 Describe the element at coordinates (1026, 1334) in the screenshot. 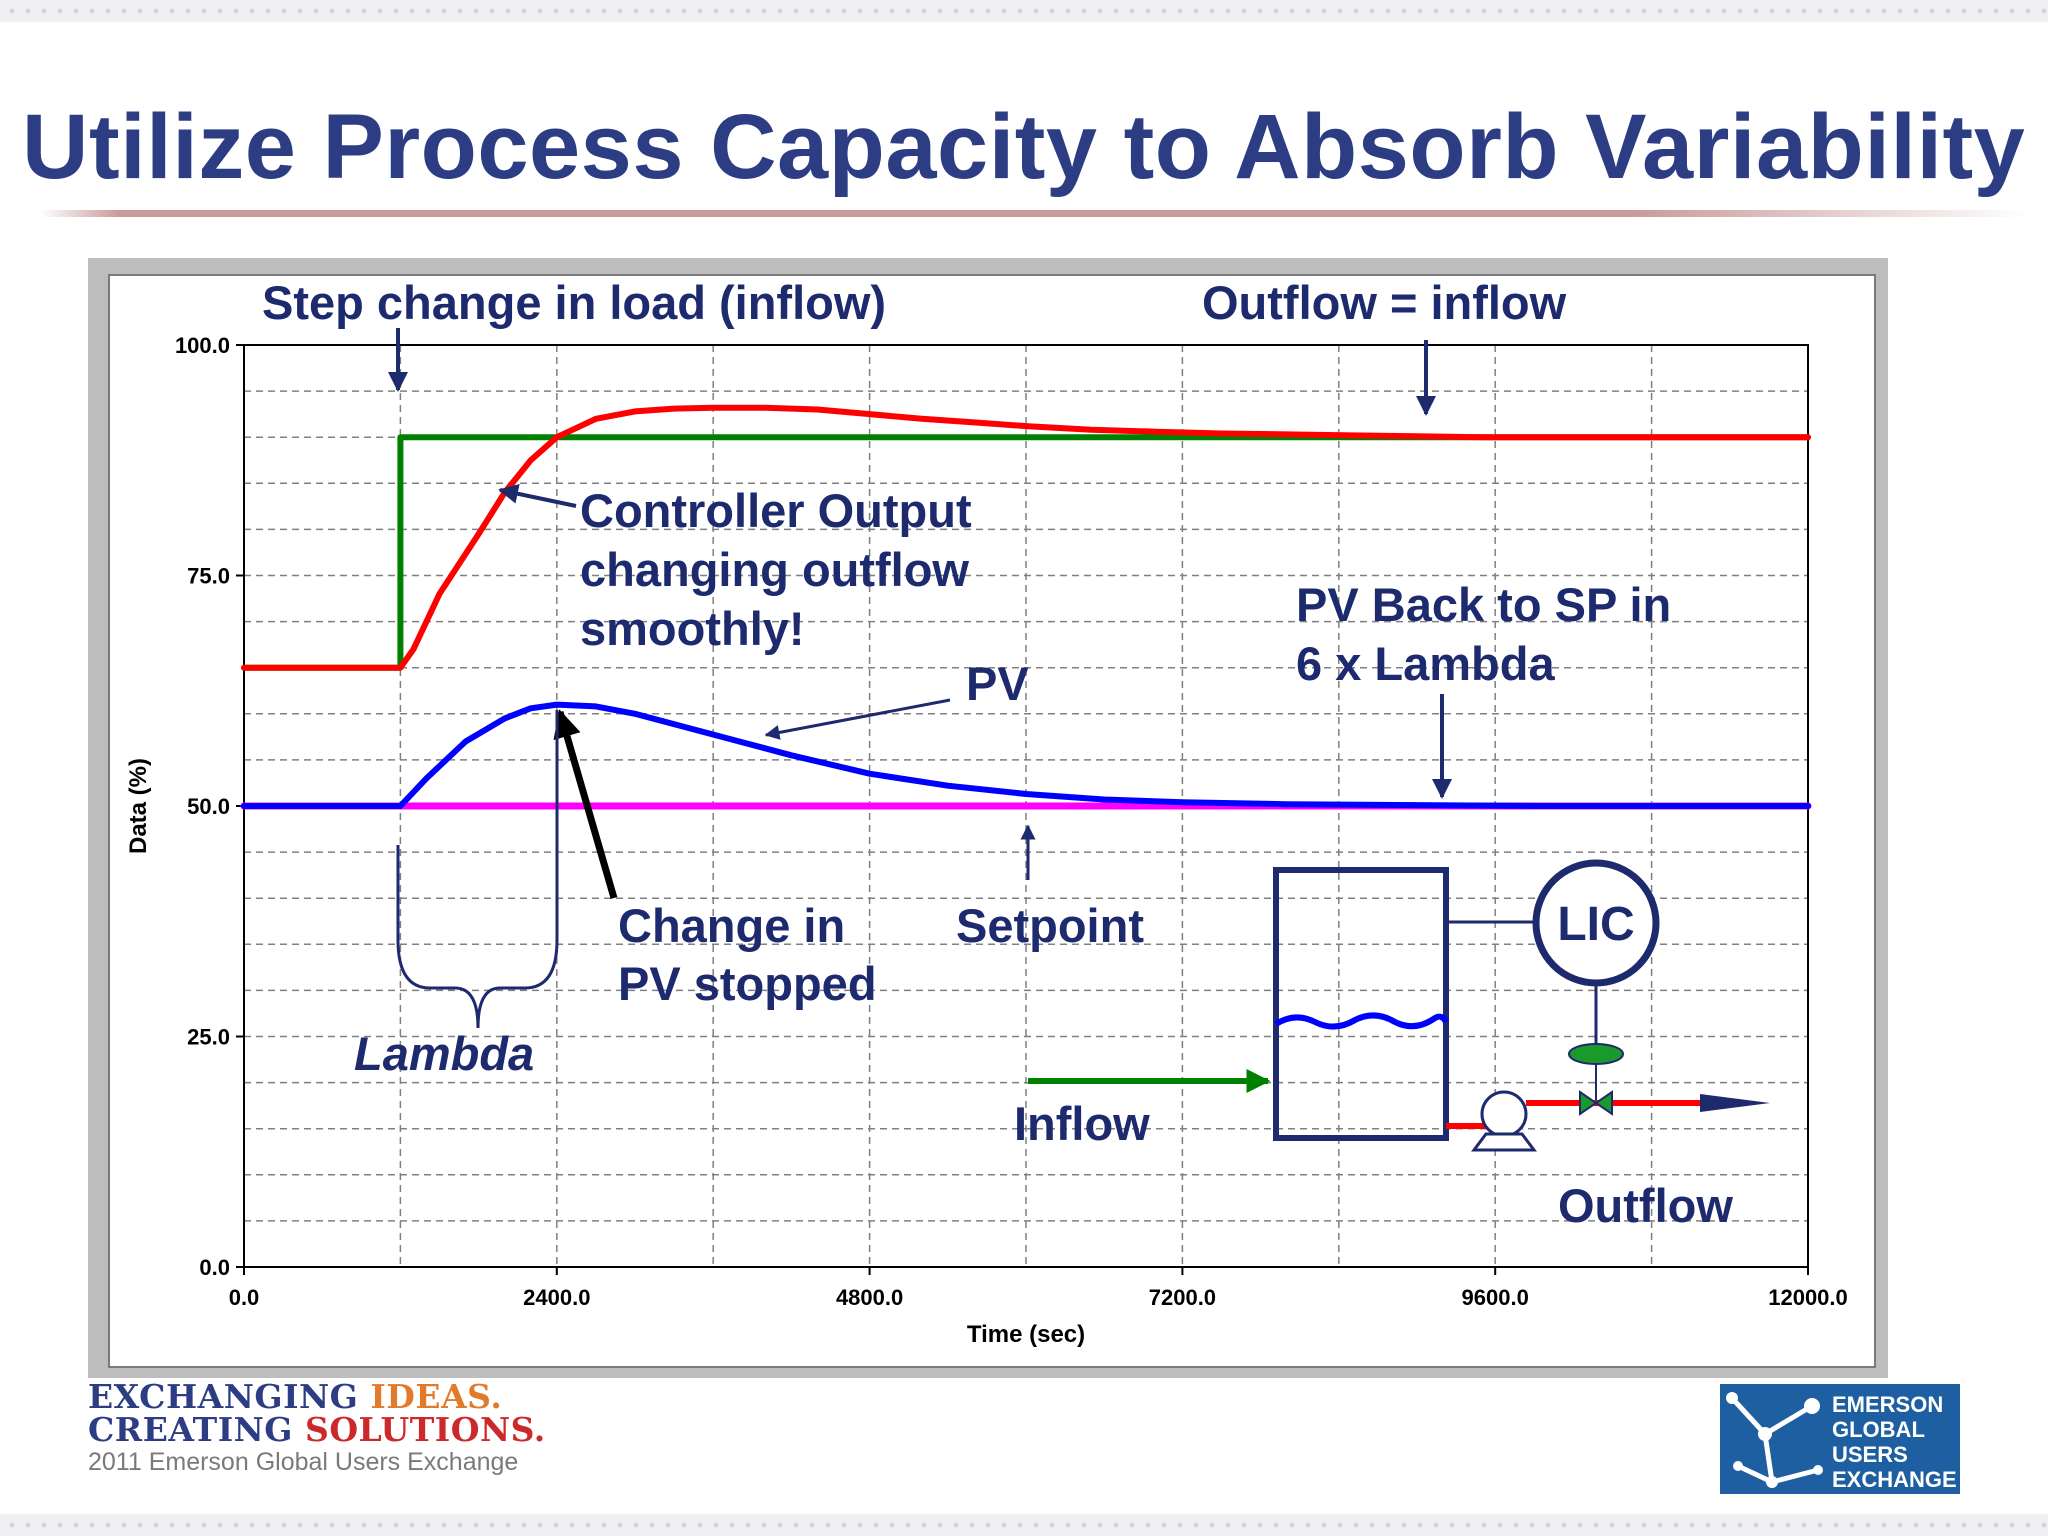

I see `x-axis-label: Time (sec)` at that location.